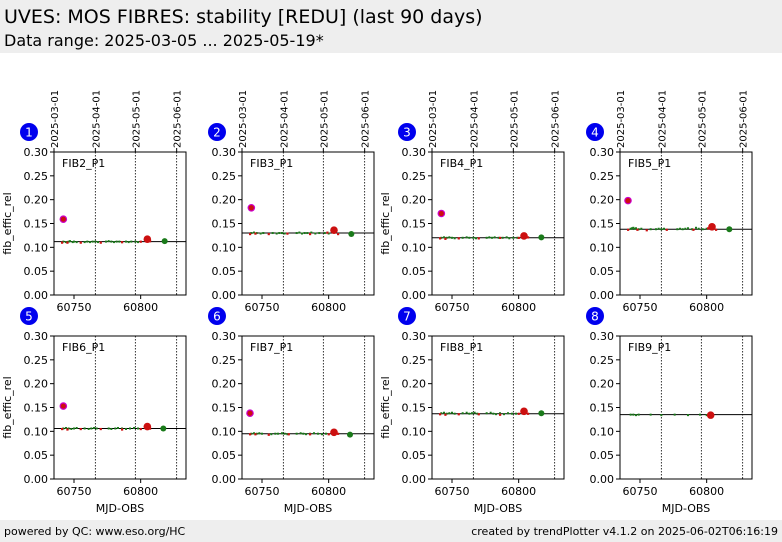 This screenshot has width=782, height=542. I want to click on footer-credit: powered by QC: www.eso.org/HC, so click(95, 531).